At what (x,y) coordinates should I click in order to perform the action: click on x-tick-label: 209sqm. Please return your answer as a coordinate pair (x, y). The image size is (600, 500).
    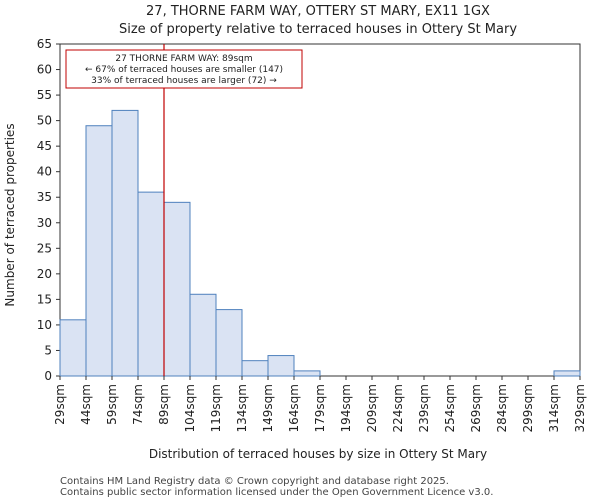
    Looking at the image, I should click on (372, 408).